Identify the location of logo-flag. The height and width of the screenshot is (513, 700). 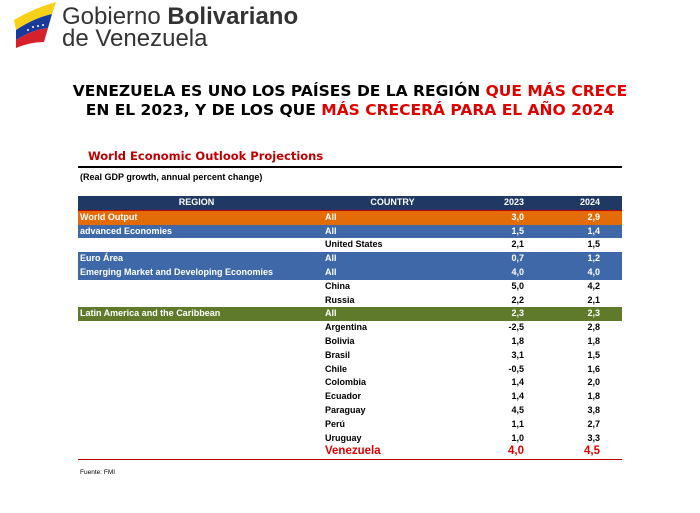
(35, 25).